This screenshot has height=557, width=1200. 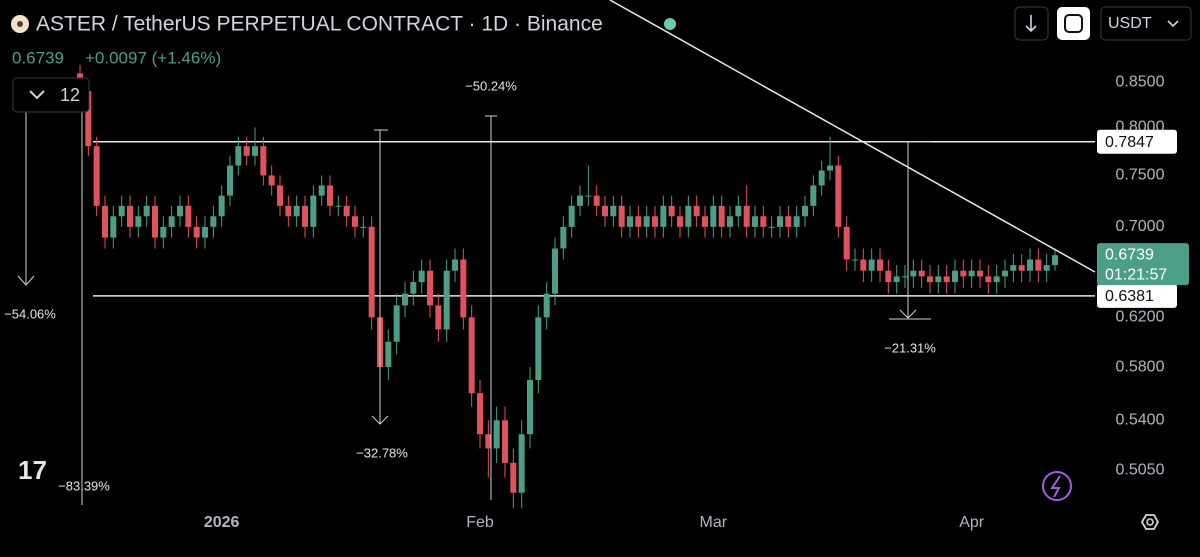 What do you see at coordinates (20, 24) in the screenshot?
I see `symbol-icon-dot` at bounding box center [20, 24].